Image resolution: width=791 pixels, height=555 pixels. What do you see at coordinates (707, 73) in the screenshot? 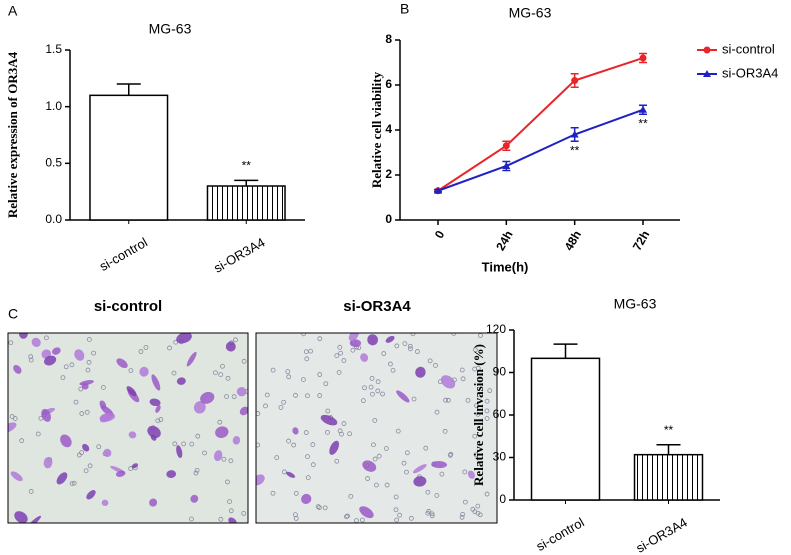
I see `legend-marker` at bounding box center [707, 73].